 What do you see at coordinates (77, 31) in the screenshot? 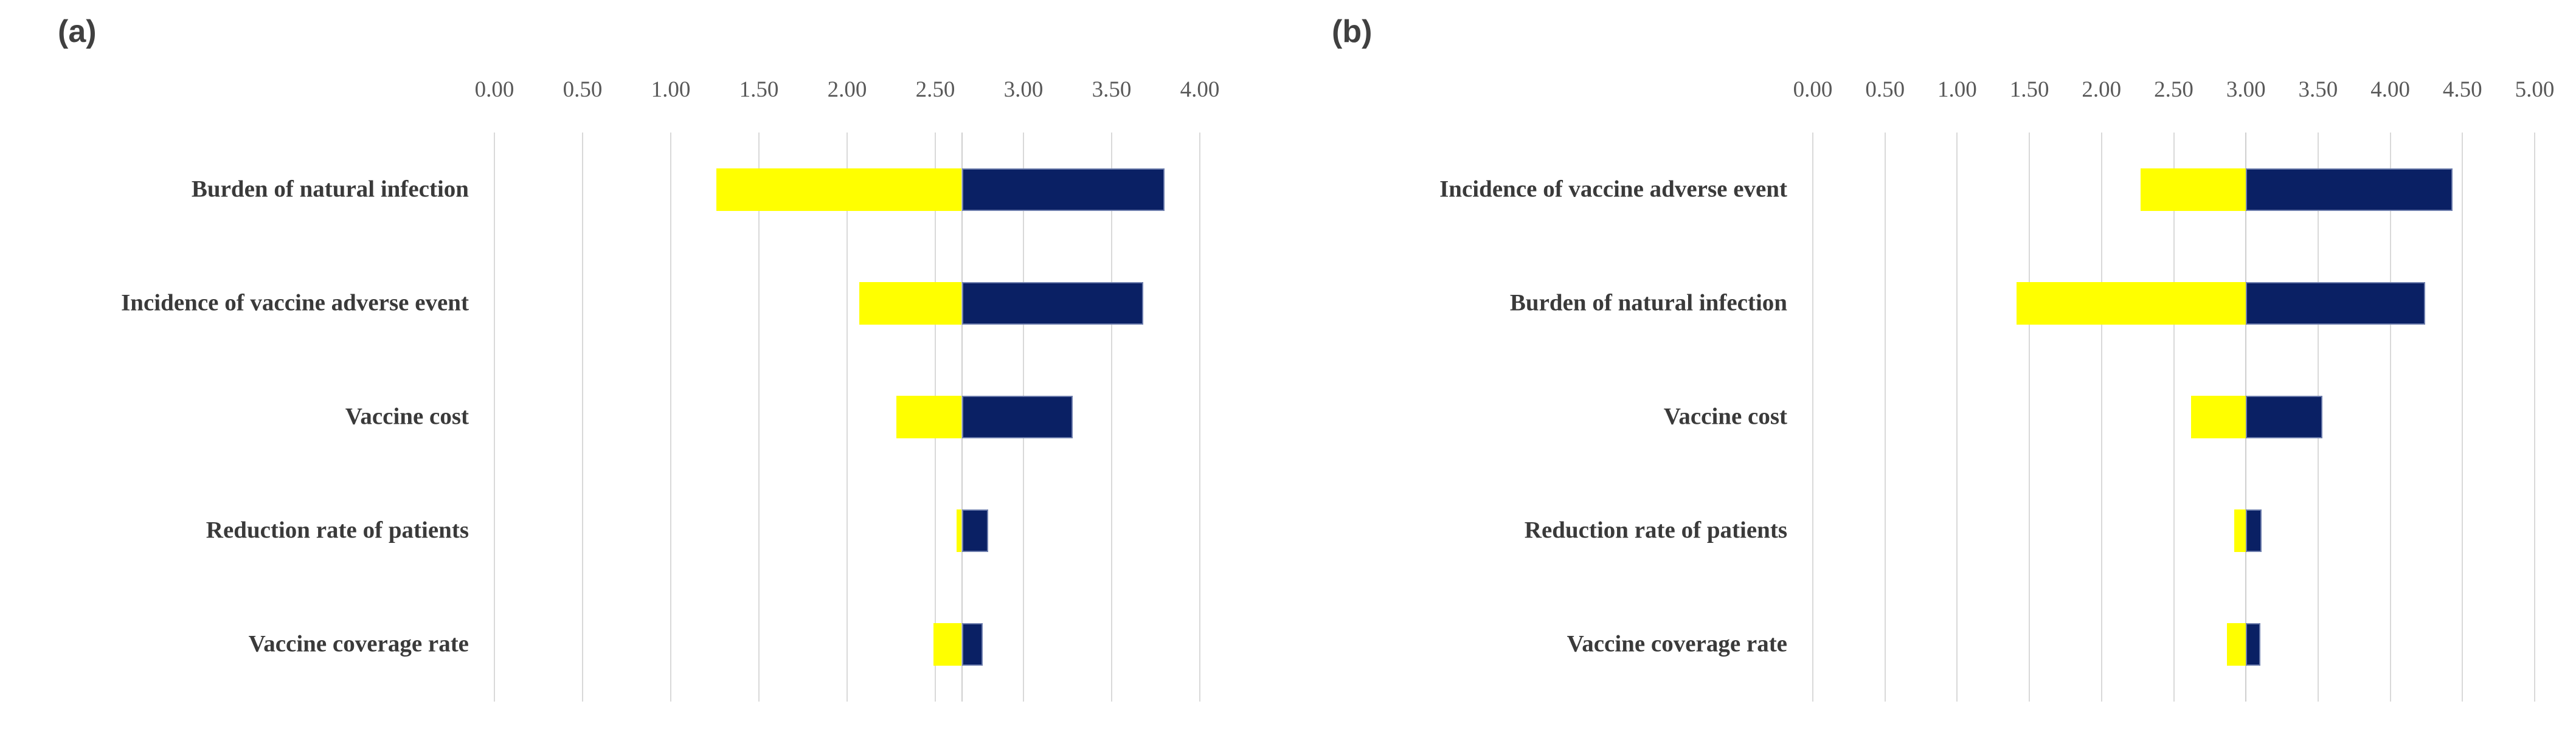
I see `panel-a-label: (a)` at bounding box center [77, 31].